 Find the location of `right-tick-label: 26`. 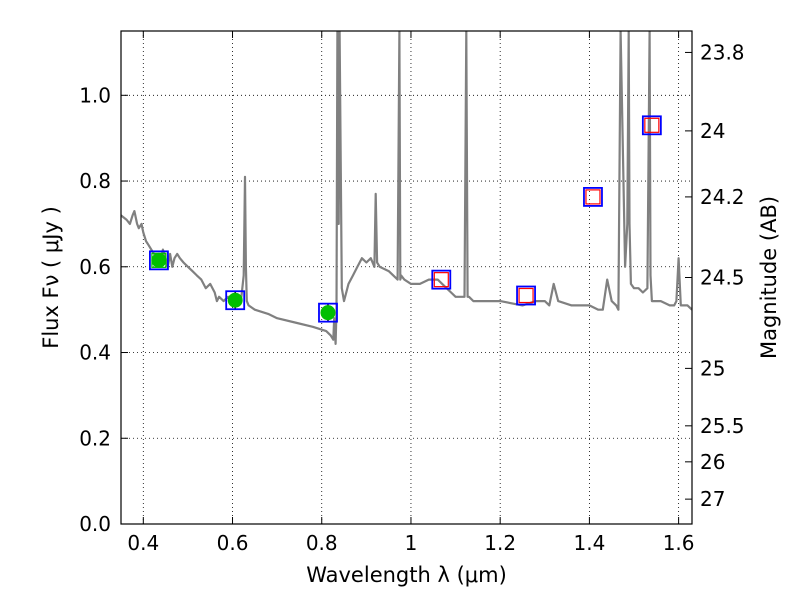

right-tick-label: 26 is located at coordinates (712, 462).